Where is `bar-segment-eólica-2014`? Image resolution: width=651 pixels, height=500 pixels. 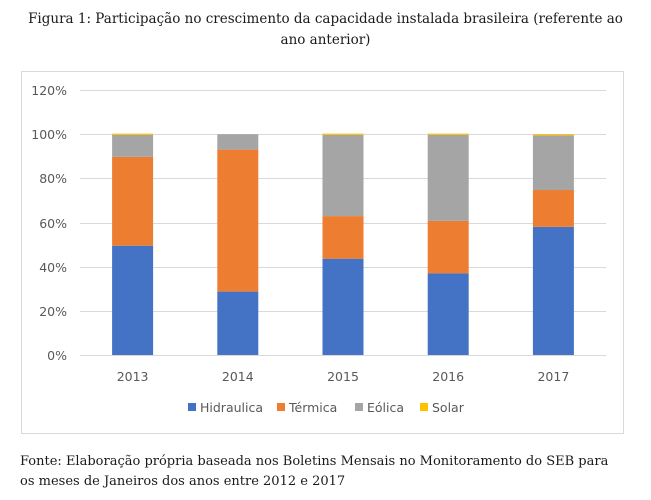 bar-segment-eólica-2014 is located at coordinates (238, 142).